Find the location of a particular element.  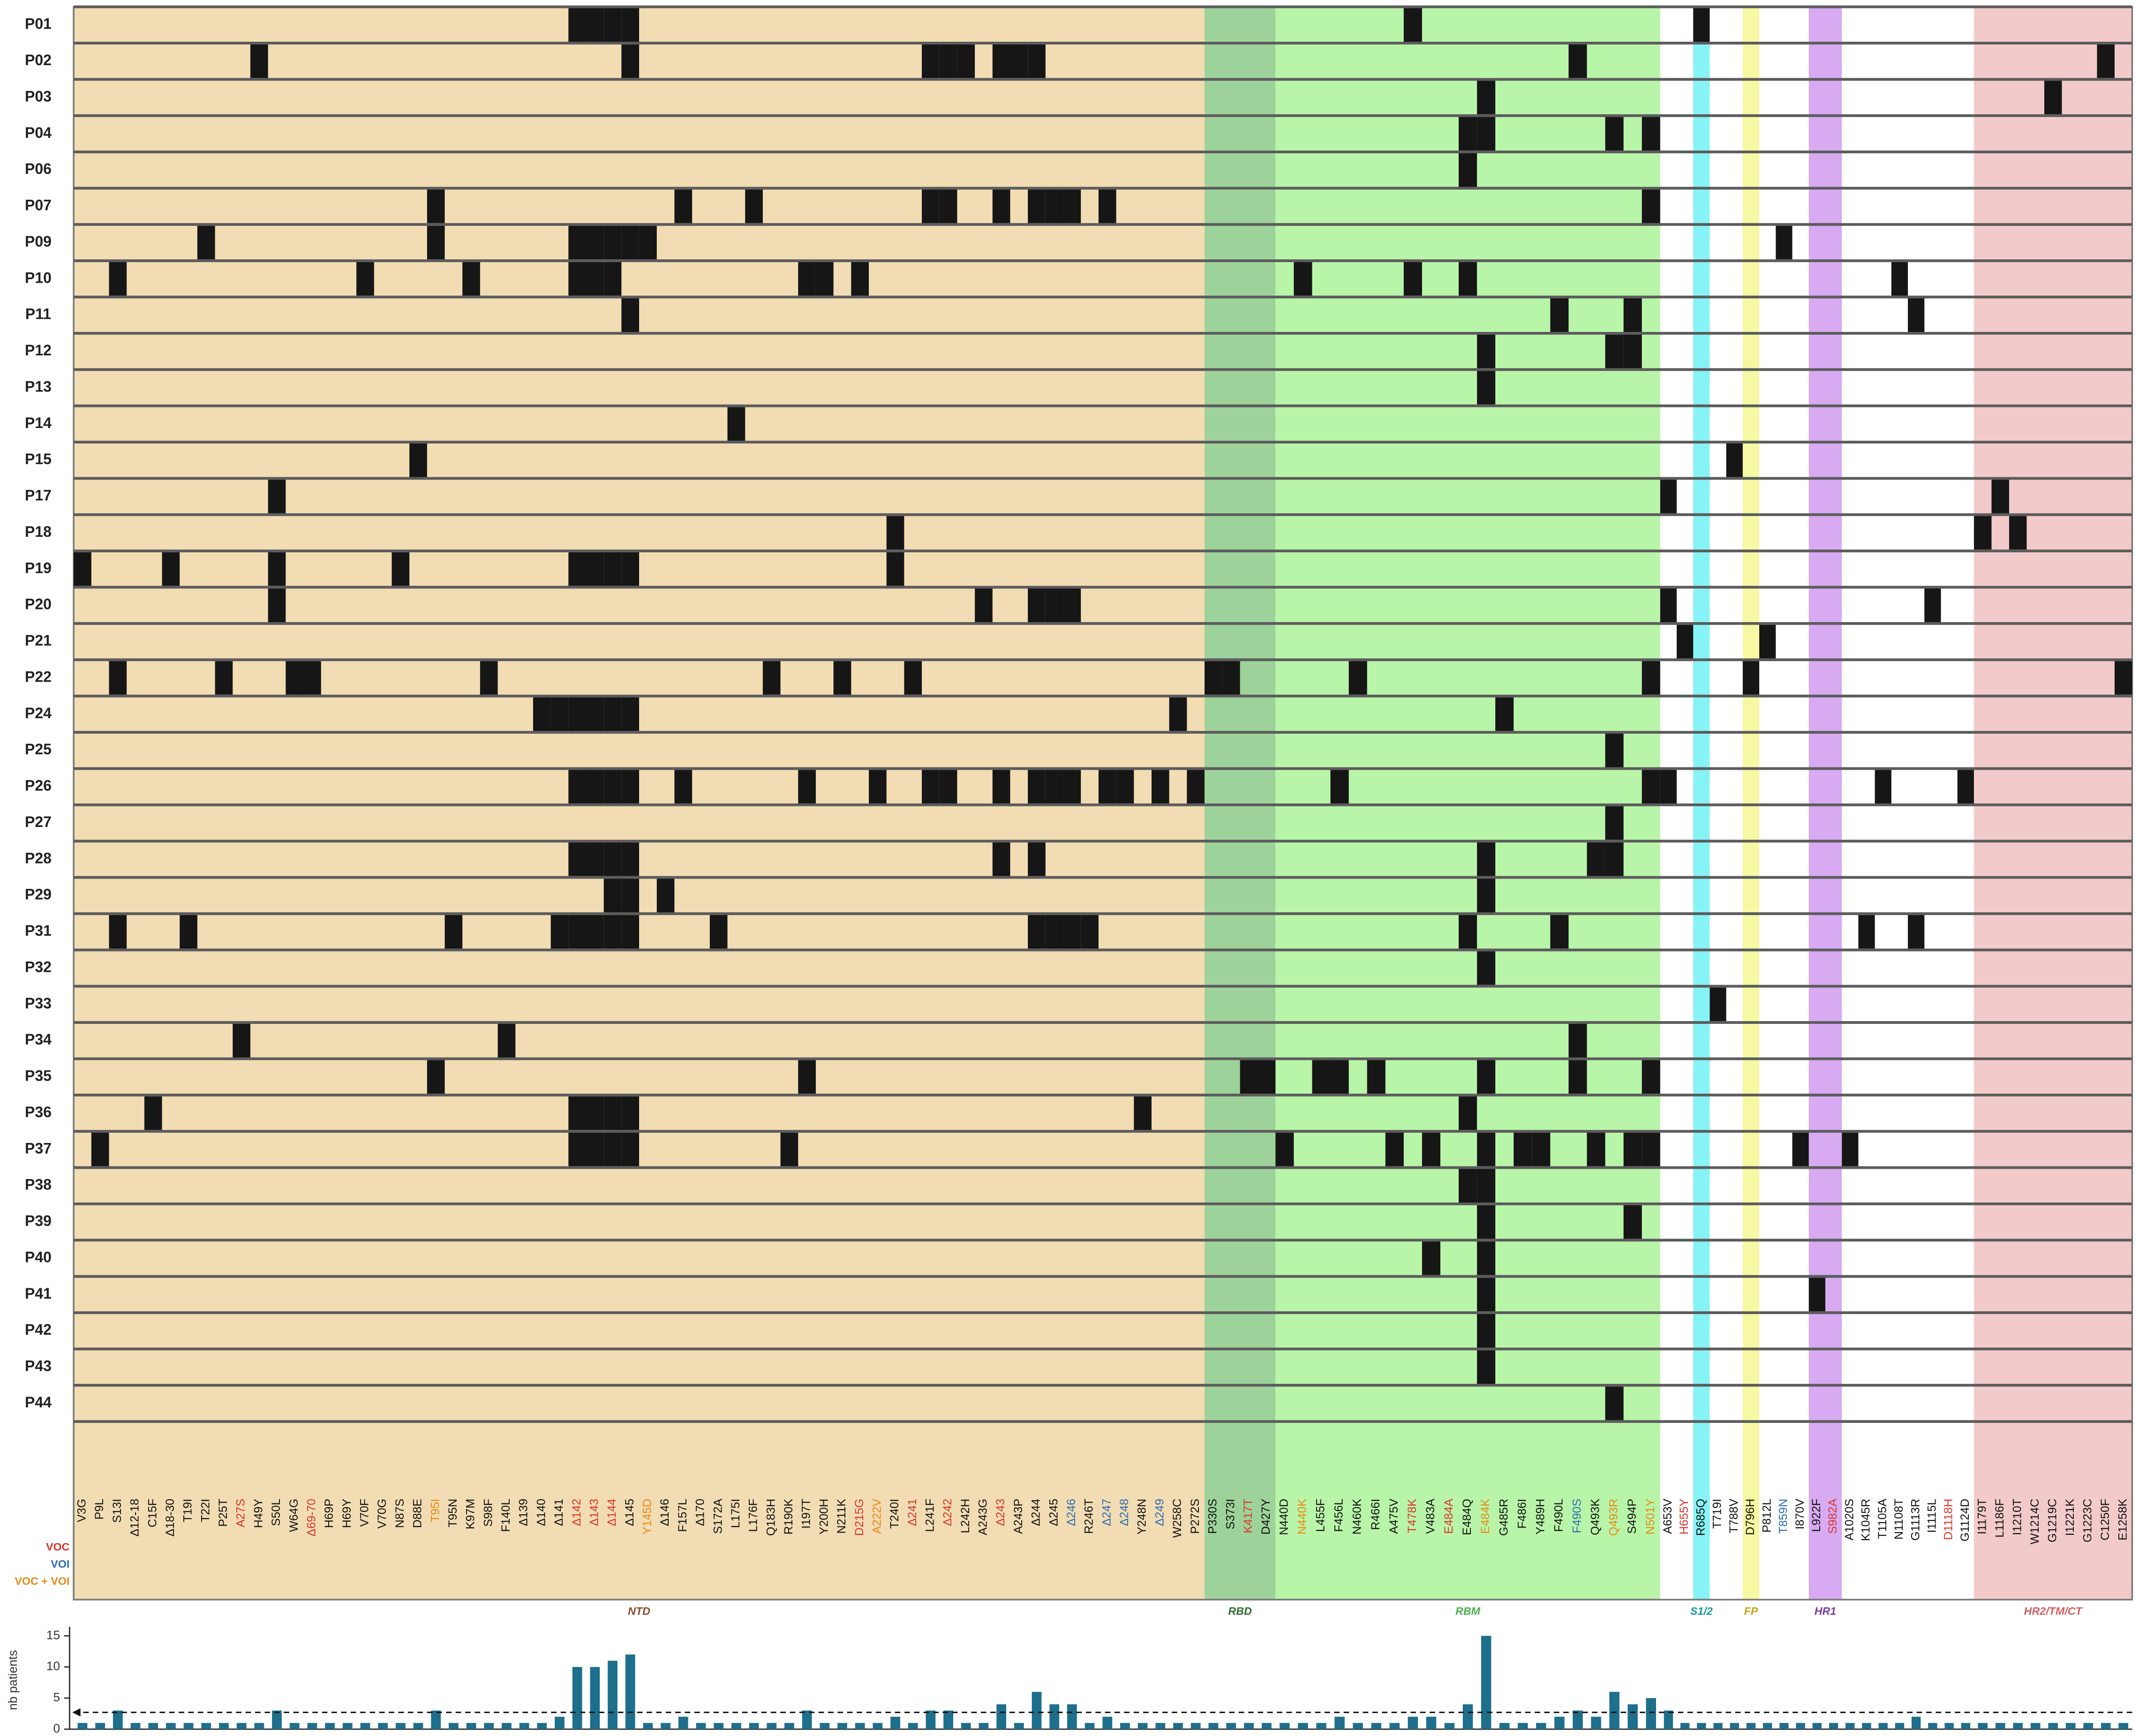

column-label: N440K is located at coordinates (1302, 1517).